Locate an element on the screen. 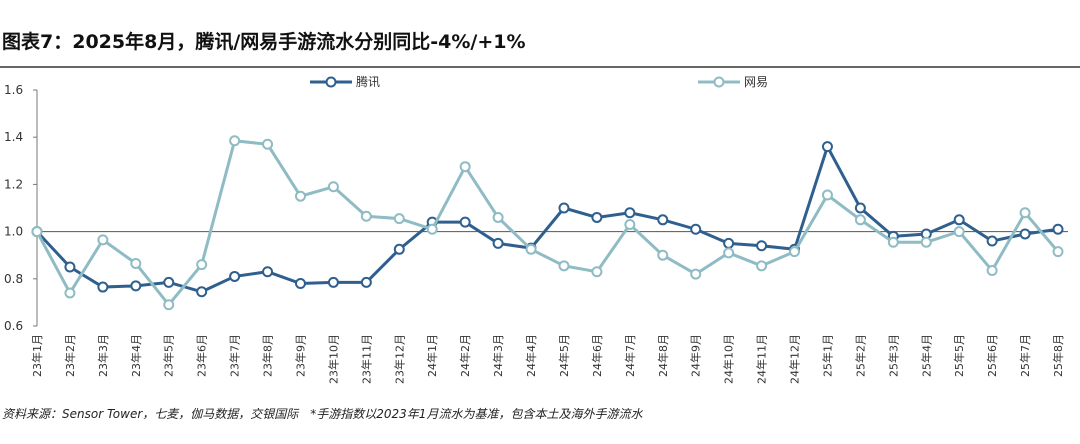 This screenshot has height=444, width=1080. legend-label: 腾讯 is located at coordinates (368, 81).